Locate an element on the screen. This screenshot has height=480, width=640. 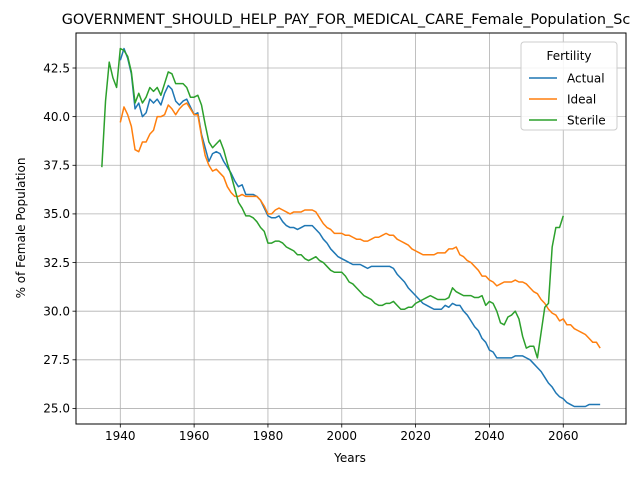
y-tick-label: 35.0 is located at coordinates (56, 214).